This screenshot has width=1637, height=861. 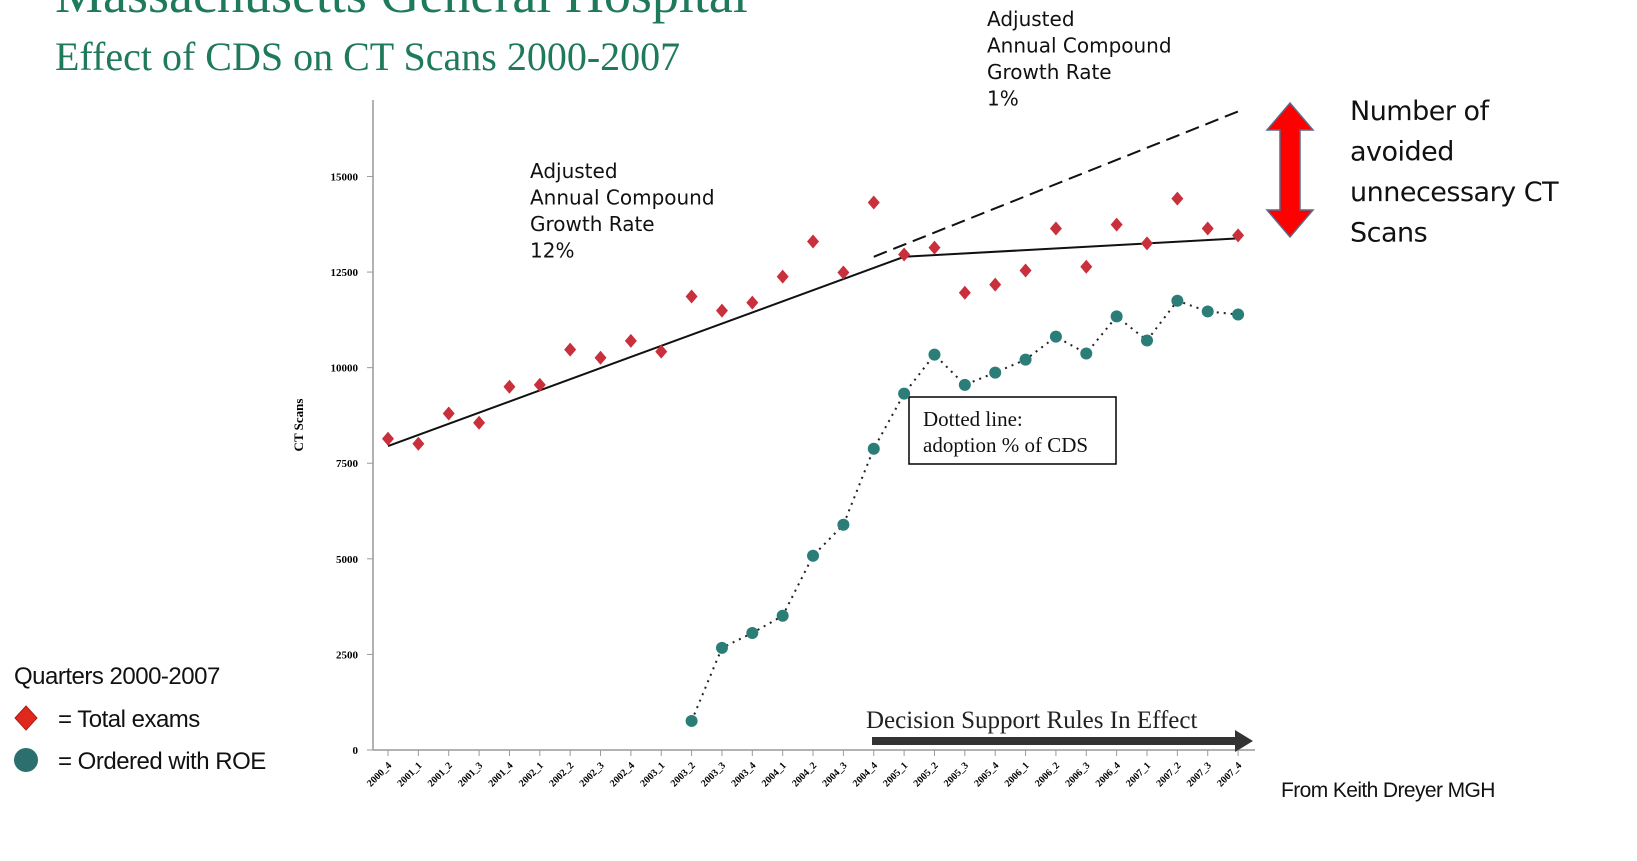 What do you see at coordinates (347, 560) in the screenshot?
I see `y-tick-label: 5000` at bounding box center [347, 560].